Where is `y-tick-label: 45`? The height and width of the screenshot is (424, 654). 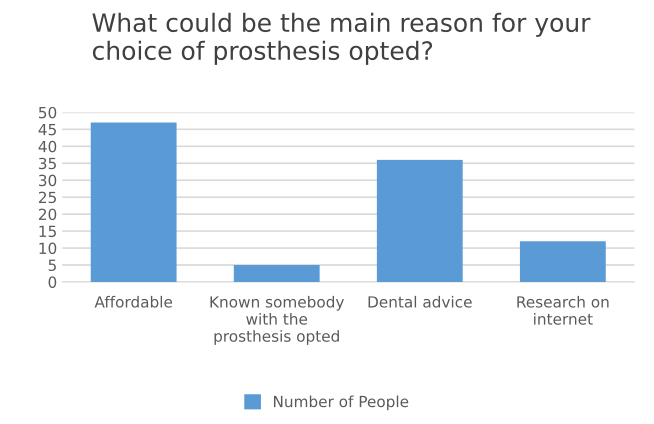
y-tick-label: 45 is located at coordinates (47, 130).